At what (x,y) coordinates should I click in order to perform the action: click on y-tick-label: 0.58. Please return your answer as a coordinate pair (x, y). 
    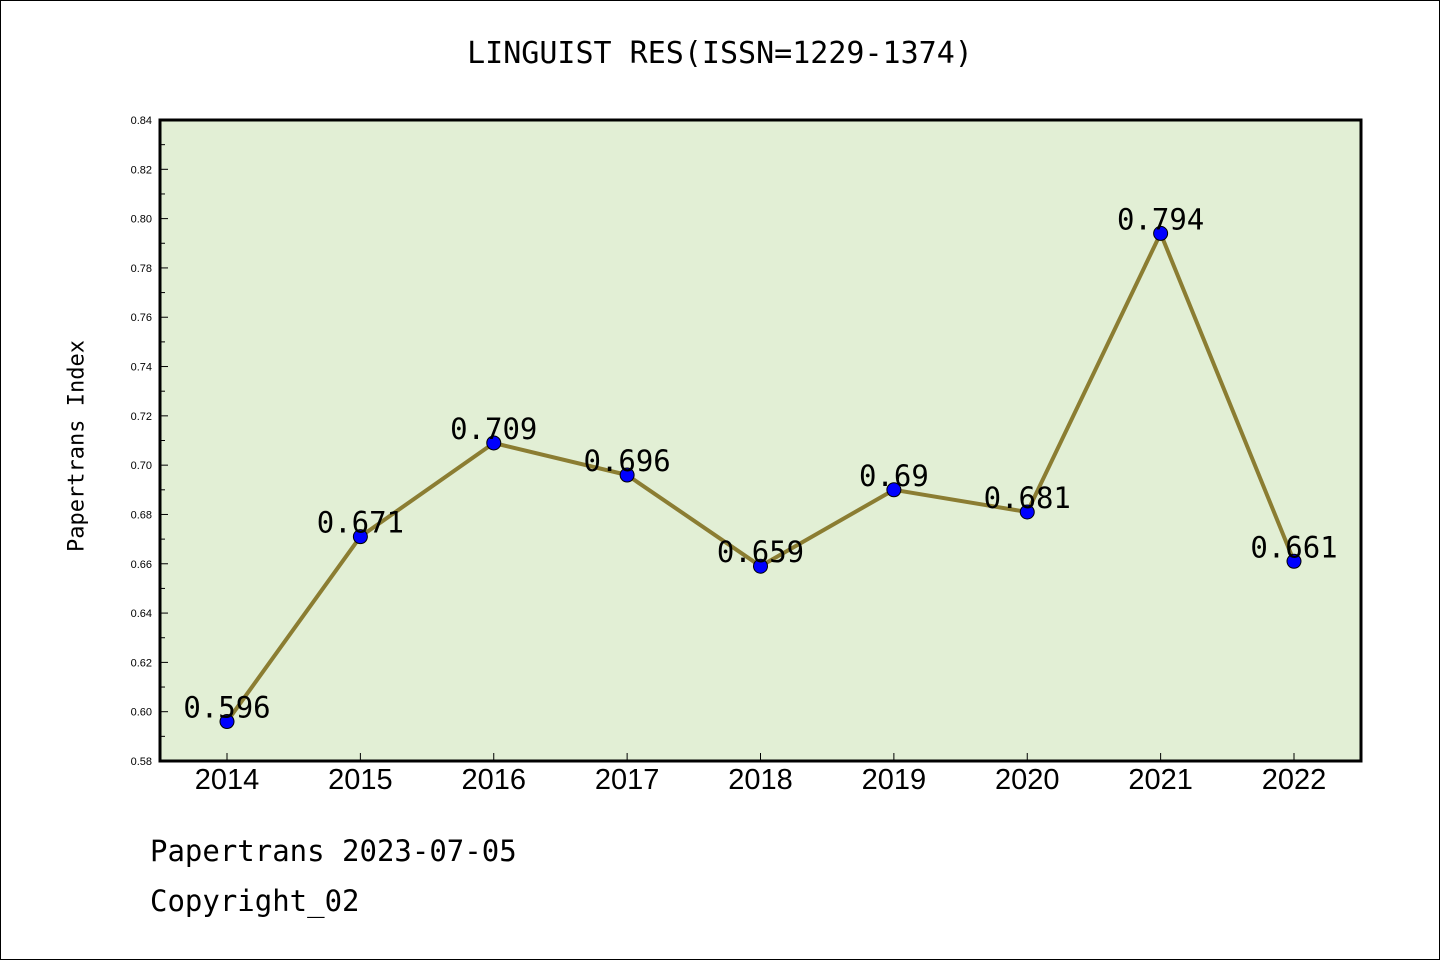
    Looking at the image, I should click on (141, 762).